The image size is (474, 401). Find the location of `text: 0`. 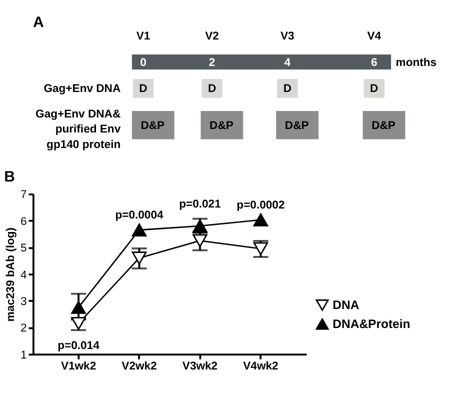

text: 0 is located at coordinates (143, 62).